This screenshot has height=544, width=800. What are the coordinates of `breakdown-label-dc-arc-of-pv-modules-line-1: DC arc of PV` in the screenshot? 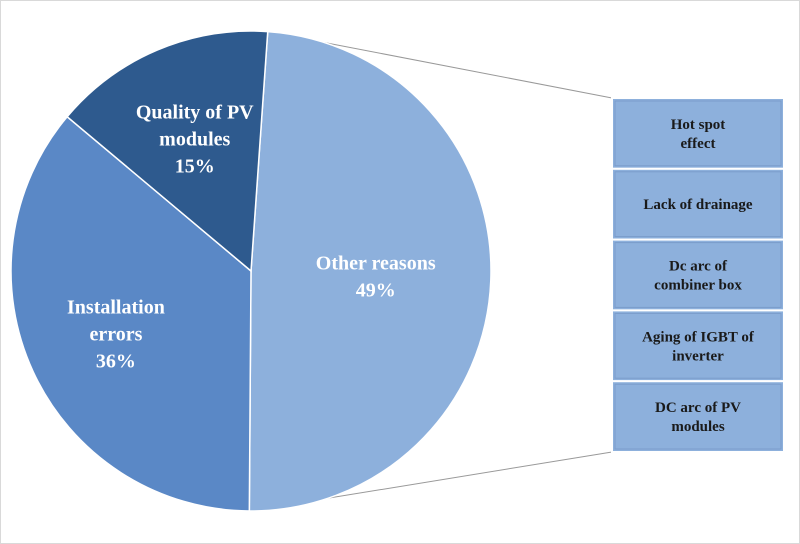 It's located at (698, 408).